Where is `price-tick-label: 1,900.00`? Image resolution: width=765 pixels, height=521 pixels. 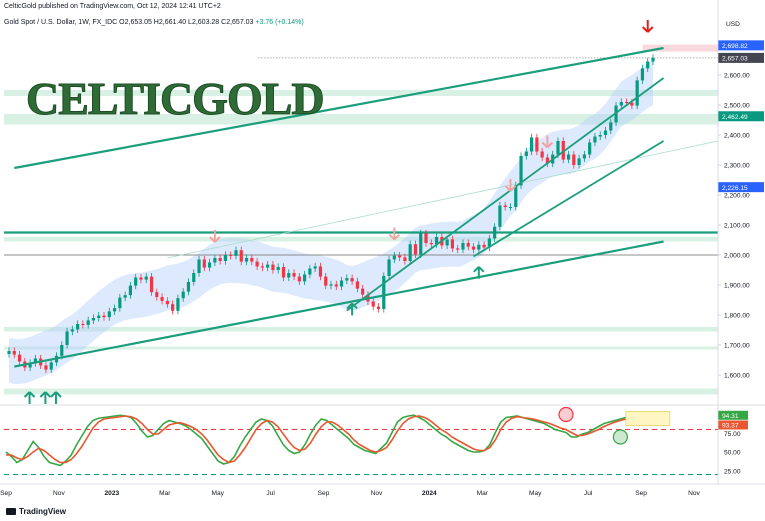
price-tick-label: 1,900.00 is located at coordinates (737, 286).